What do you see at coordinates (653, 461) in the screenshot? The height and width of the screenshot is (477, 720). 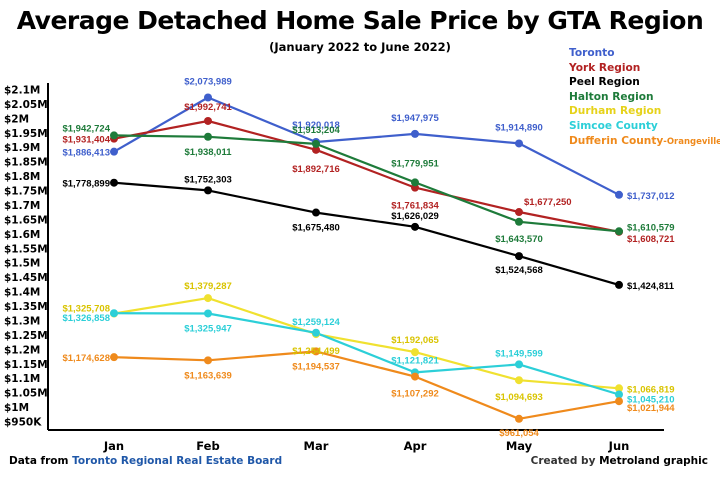 I see `credit-name: Metroland graphic` at bounding box center [653, 461].